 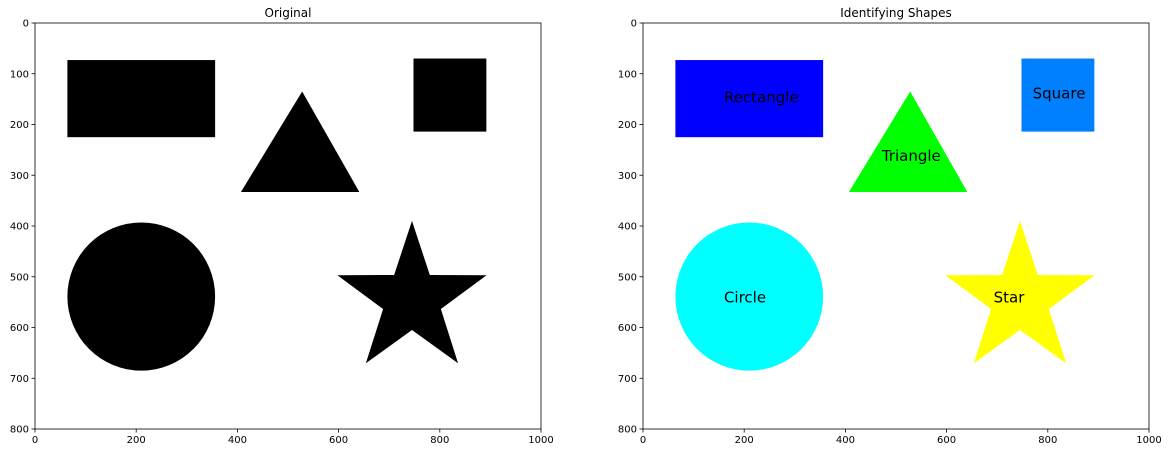 I want to click on shape-label-triangle: Triangle, so click(x=911, y=156).